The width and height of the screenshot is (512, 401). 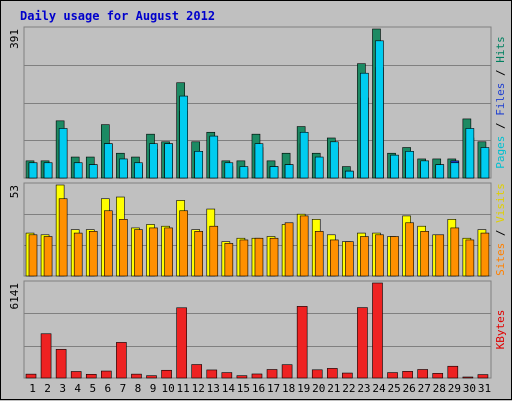 I want to click on day-label-27: 27, so click(x=424, y=388).